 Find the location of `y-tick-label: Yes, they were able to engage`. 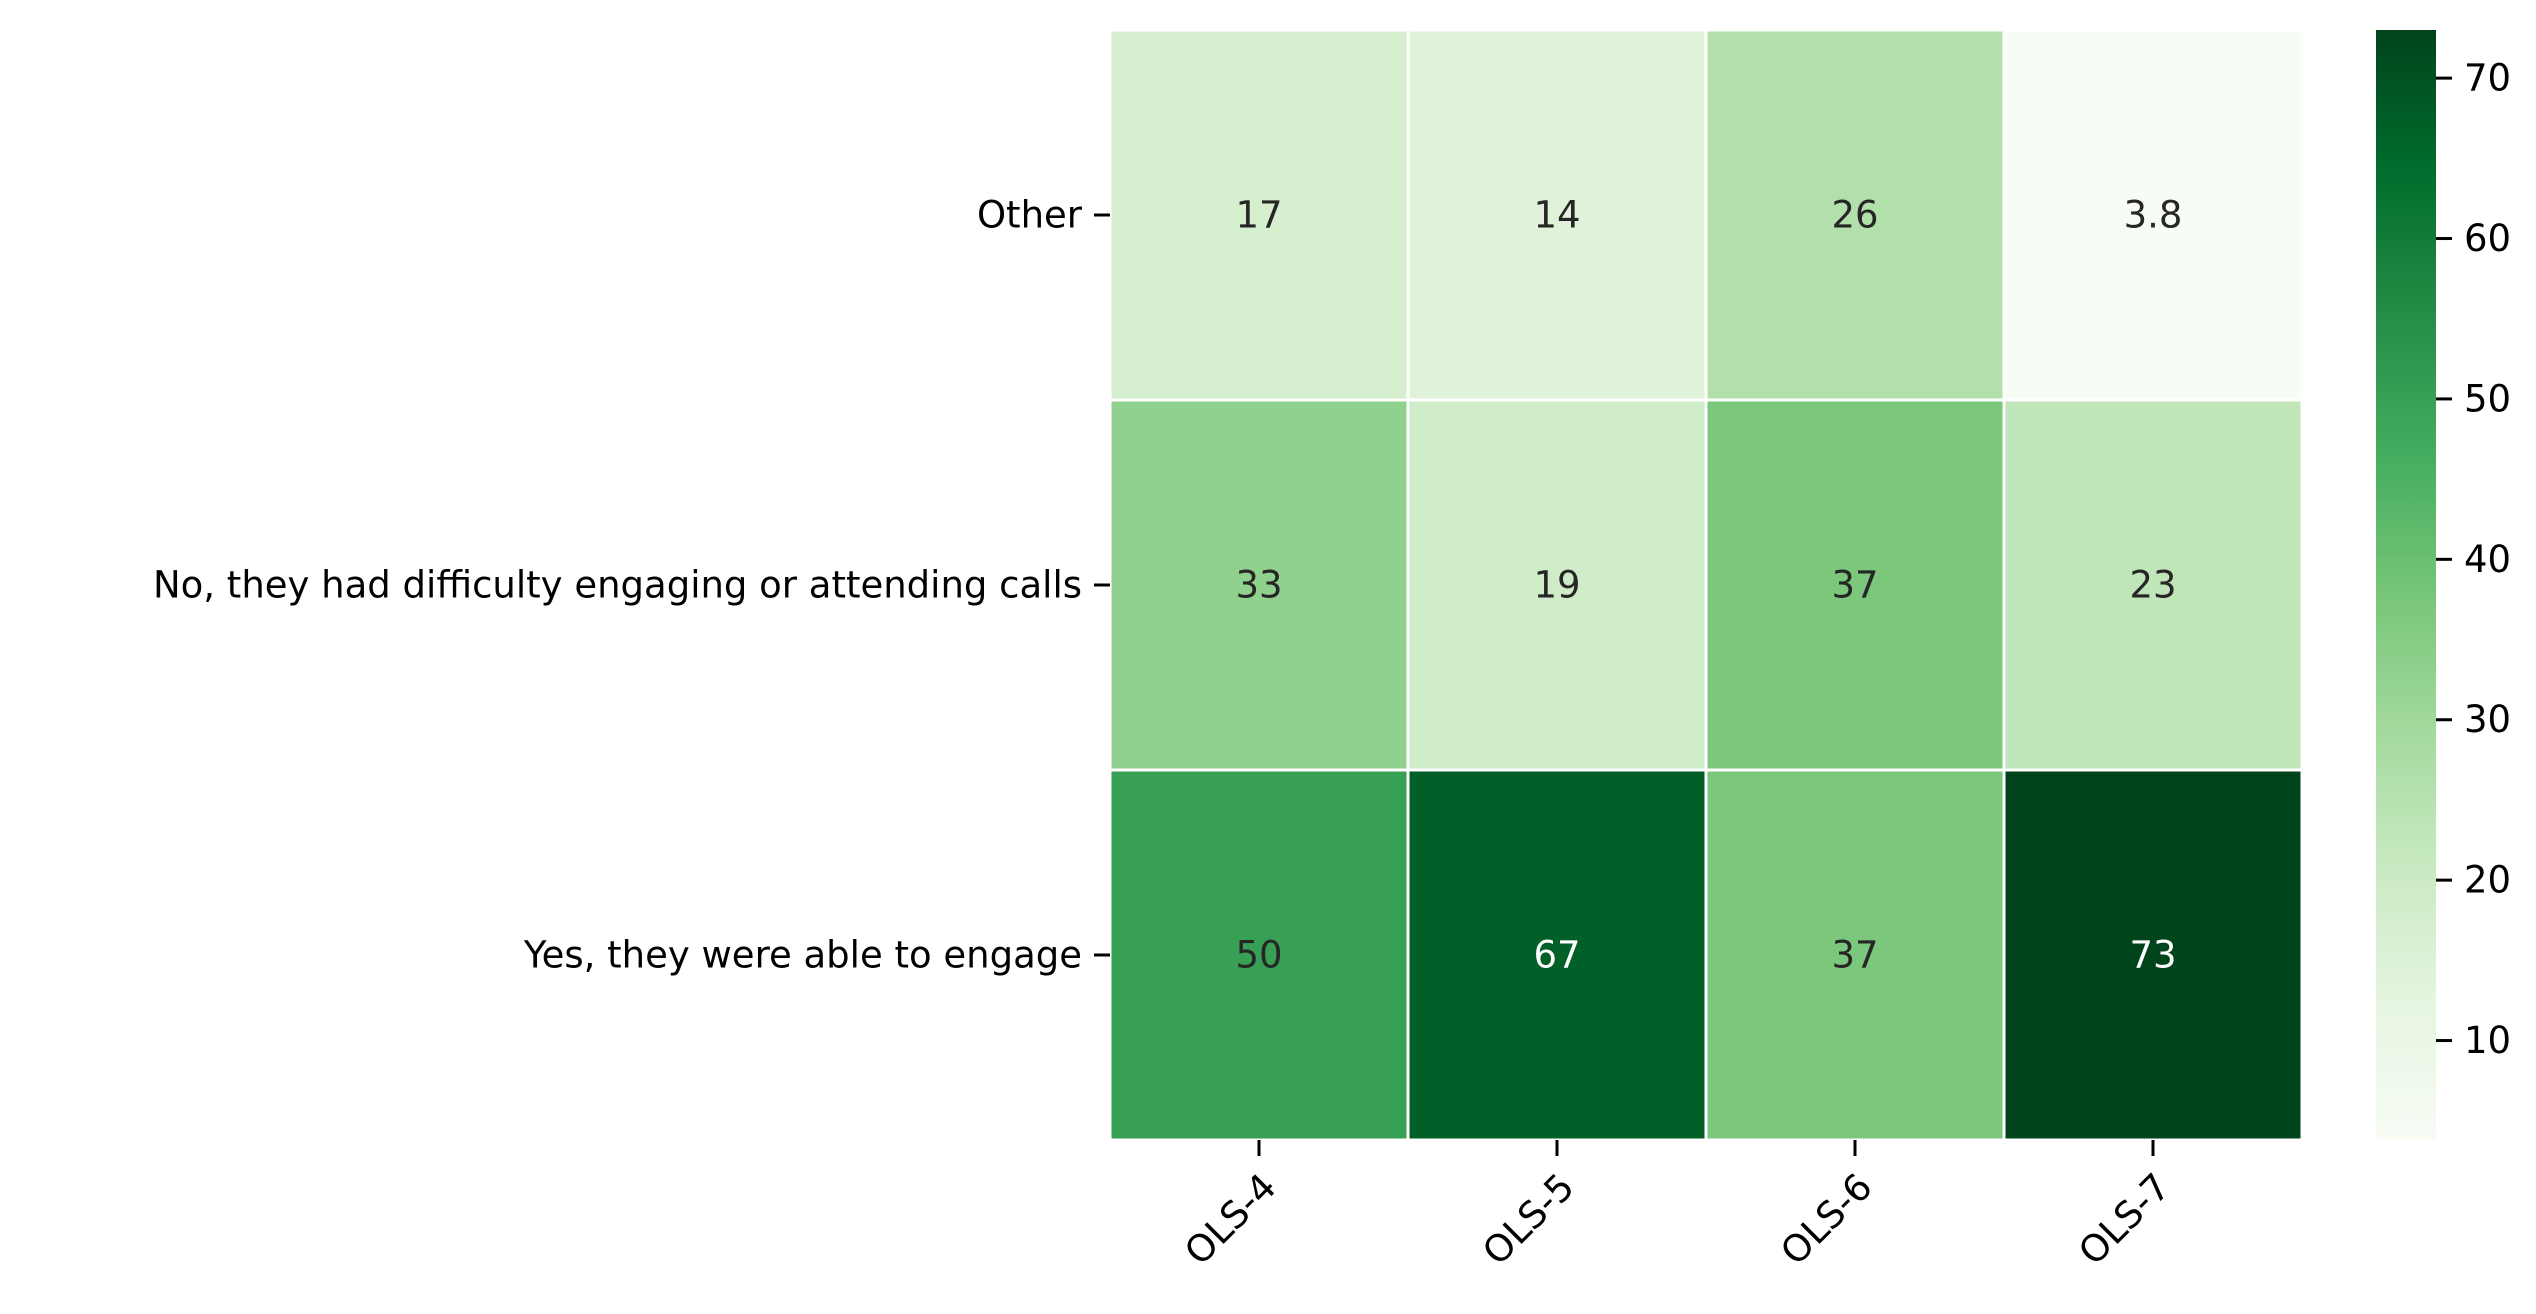

y-tick-label: Yes, they were able to engage is located at coordinates (802, 955).